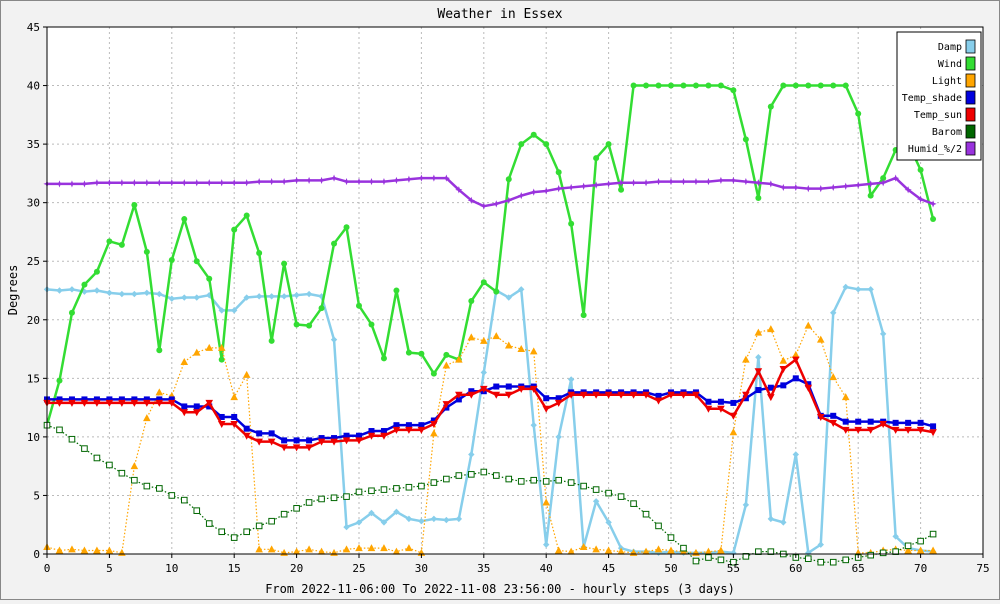 This screenshot has width=1000, height=604. What do you see at coordinates (33, 203) in the screenshot?
I see `y-tick-label: 30` at bounding box center [33, 203].